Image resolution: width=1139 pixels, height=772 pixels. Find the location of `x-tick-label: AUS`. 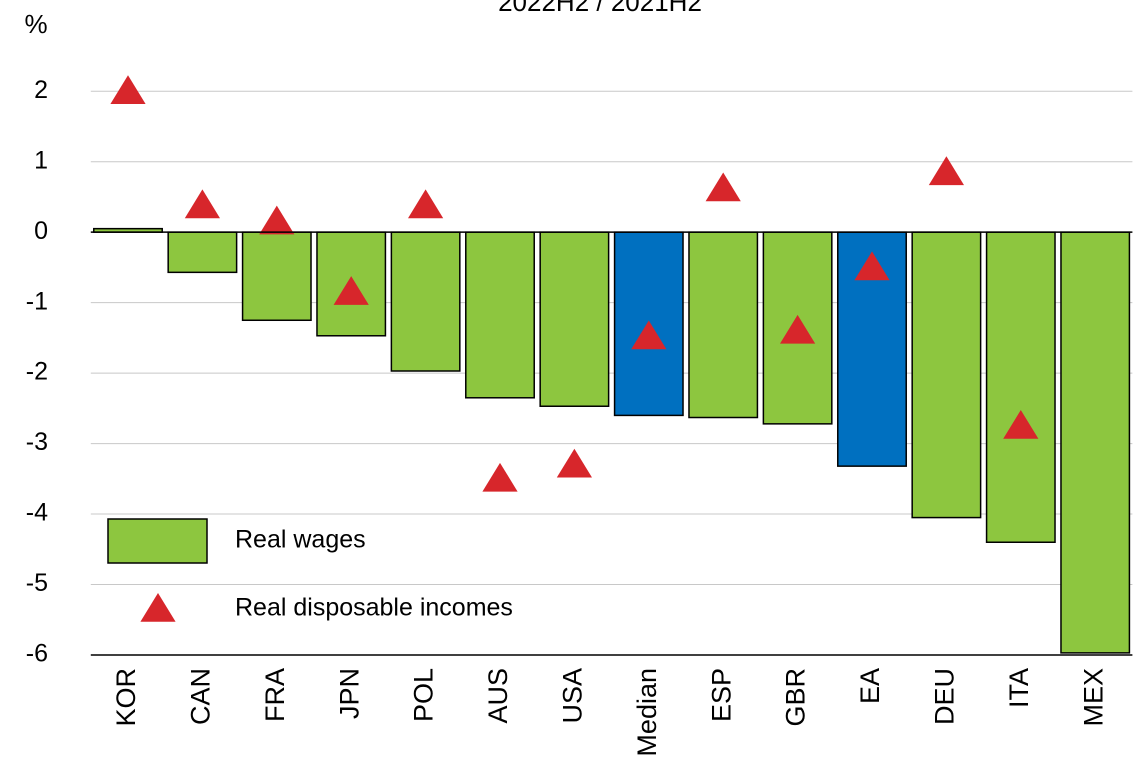

x-tick-label: AUS is located at coordinates (498, 696).